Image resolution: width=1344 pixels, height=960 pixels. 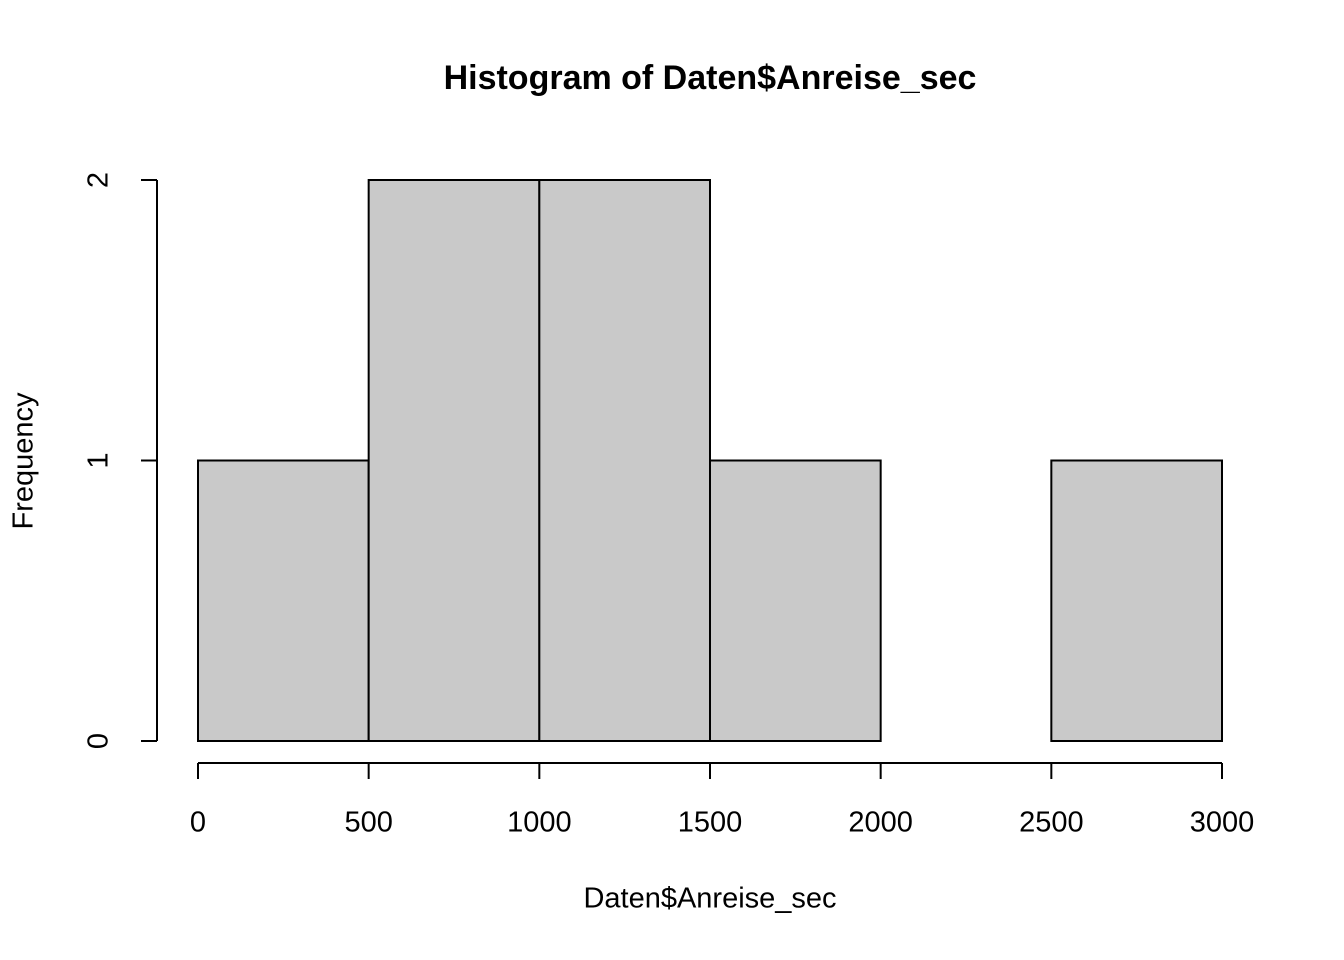 I want to click on y-tick-label: 1, so click(x=99, y=460).